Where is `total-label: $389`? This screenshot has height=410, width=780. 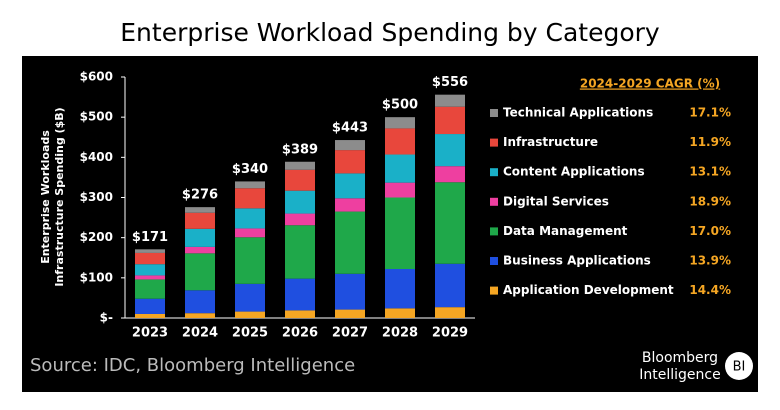 total-label: $389 is located at coordinates (300, 149).